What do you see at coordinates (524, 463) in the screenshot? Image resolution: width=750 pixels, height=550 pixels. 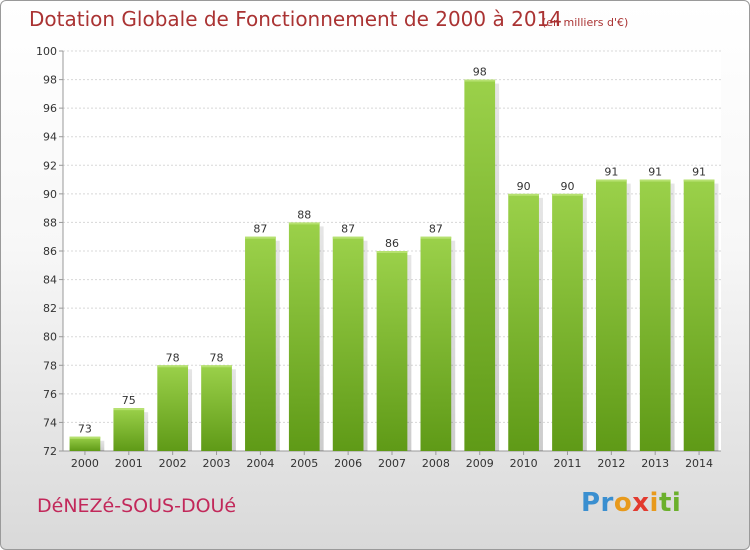 I see `x-tick-label: 2010` at bounding box center [524, 463].